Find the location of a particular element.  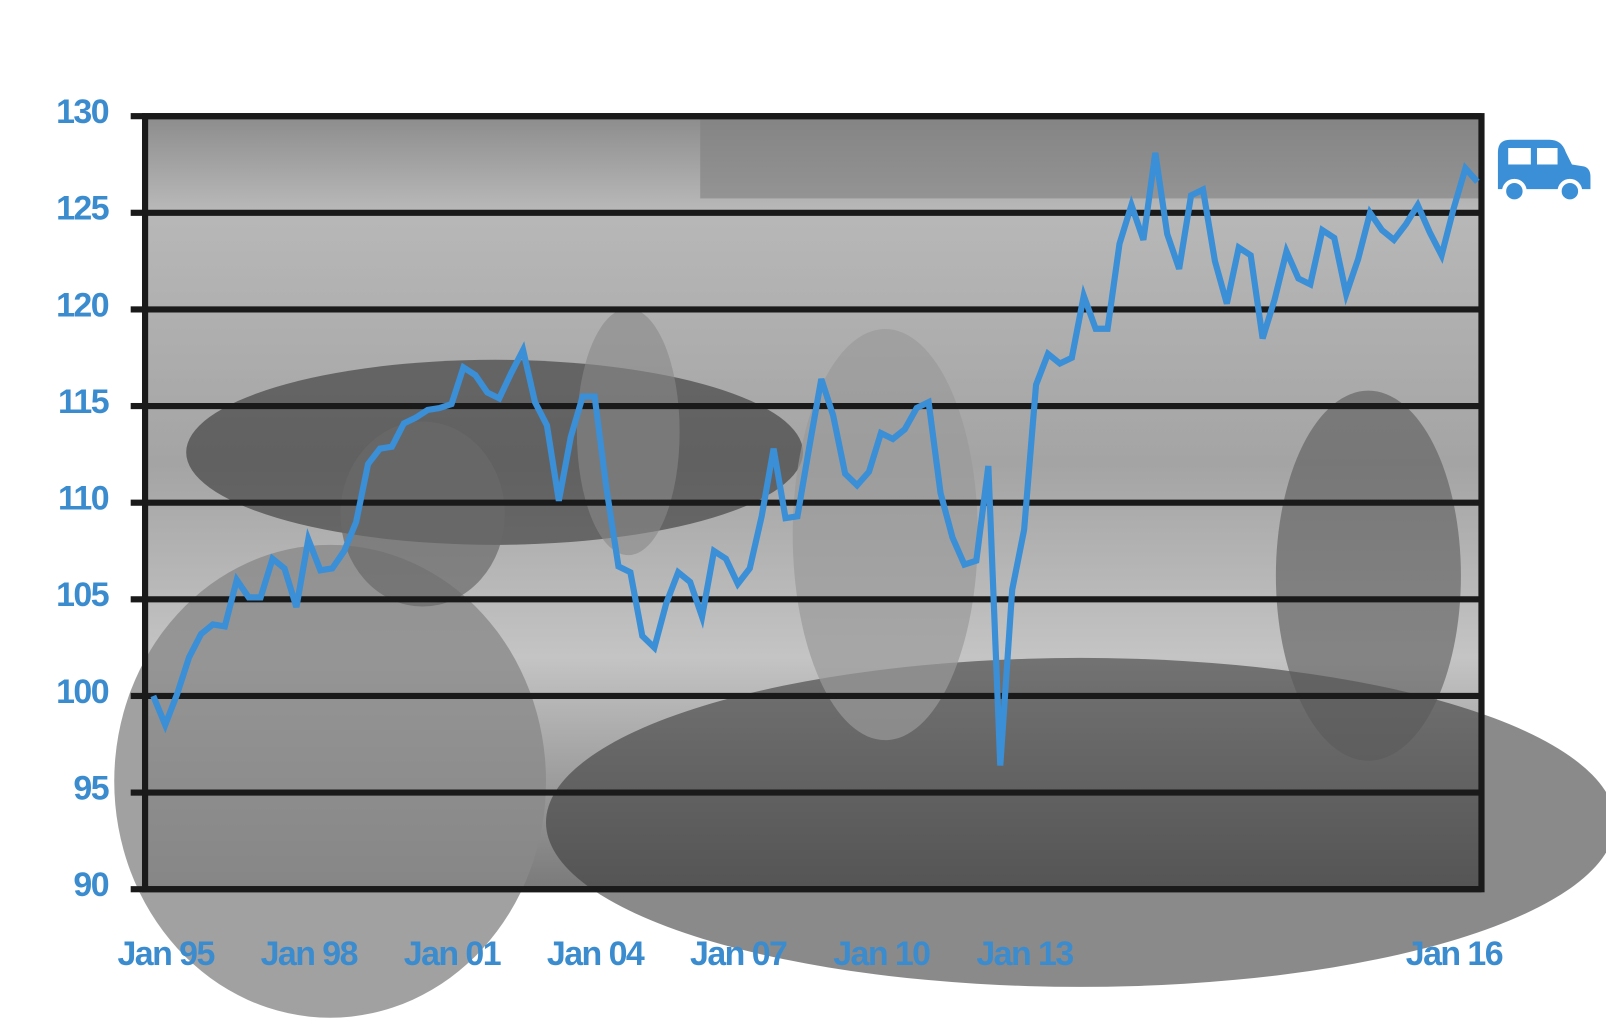

y-tick-label: 90 is located at coordinates (90, 885).